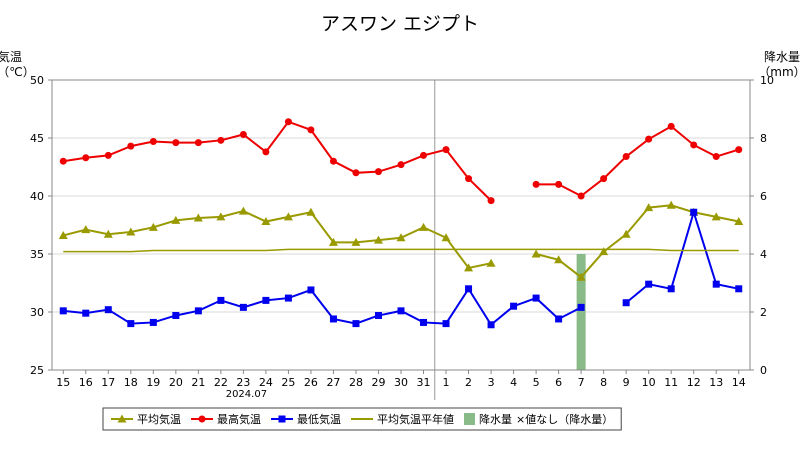  I want to click on x-tick-label: 17, so click(108, 382).